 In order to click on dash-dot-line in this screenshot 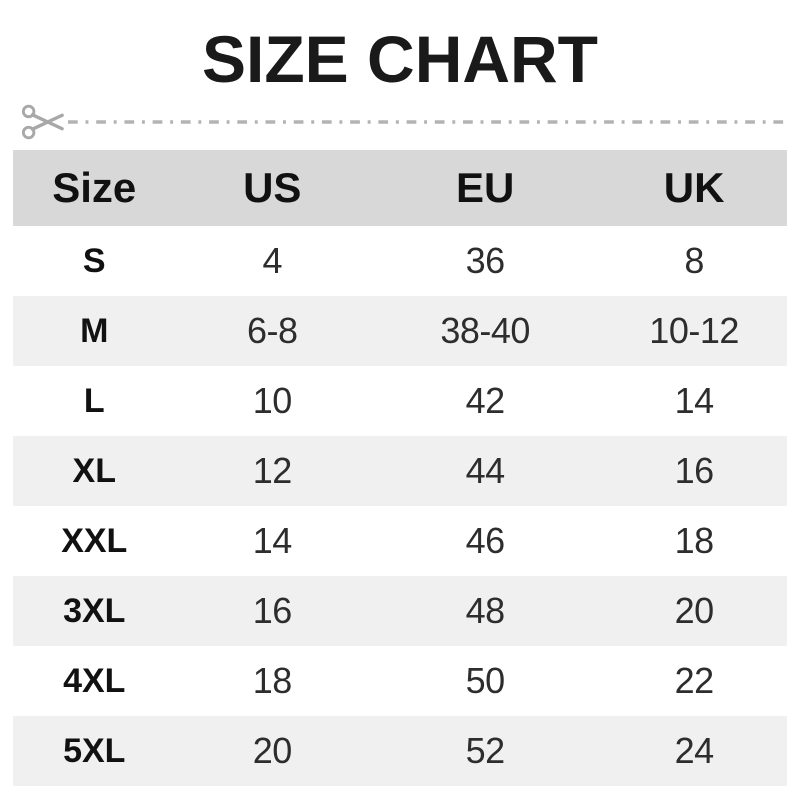, I will do `click(428, 122)`.